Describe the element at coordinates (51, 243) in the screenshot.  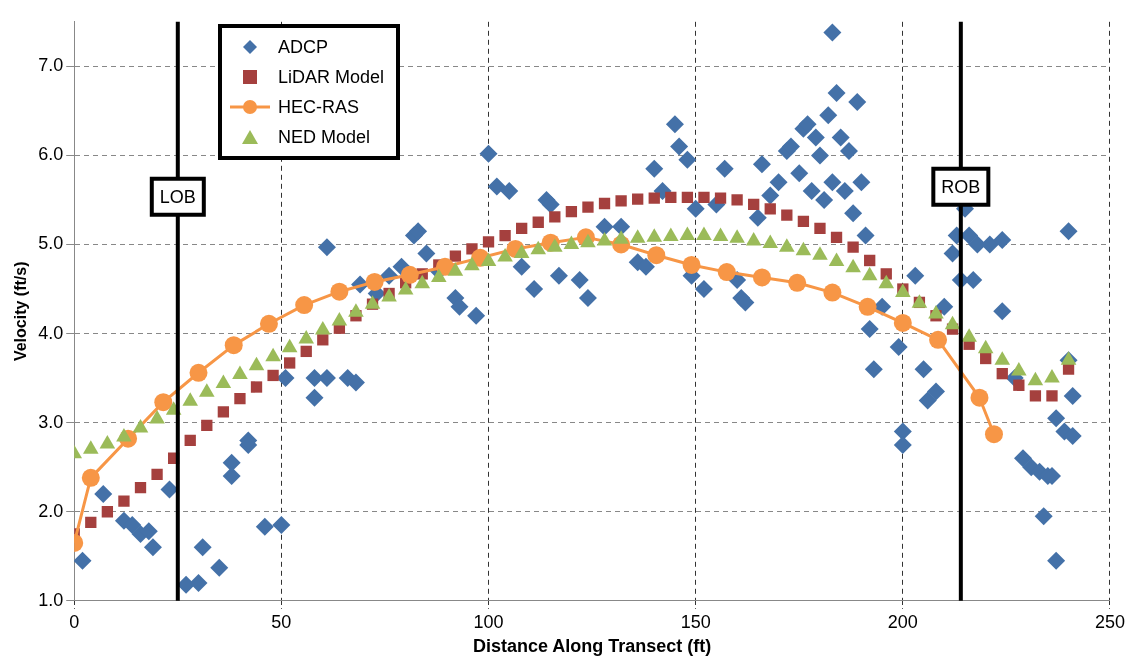
I see `y-tick-label: 5.0` at that location.